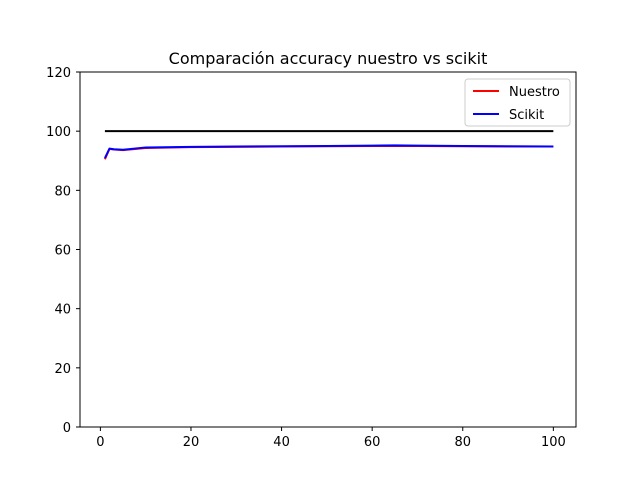 The height and width of the screenshot is (480, 640). Describe the element at coordinates (191, 442) in the screenshot. I see `x-tick-label: 20` at that location.